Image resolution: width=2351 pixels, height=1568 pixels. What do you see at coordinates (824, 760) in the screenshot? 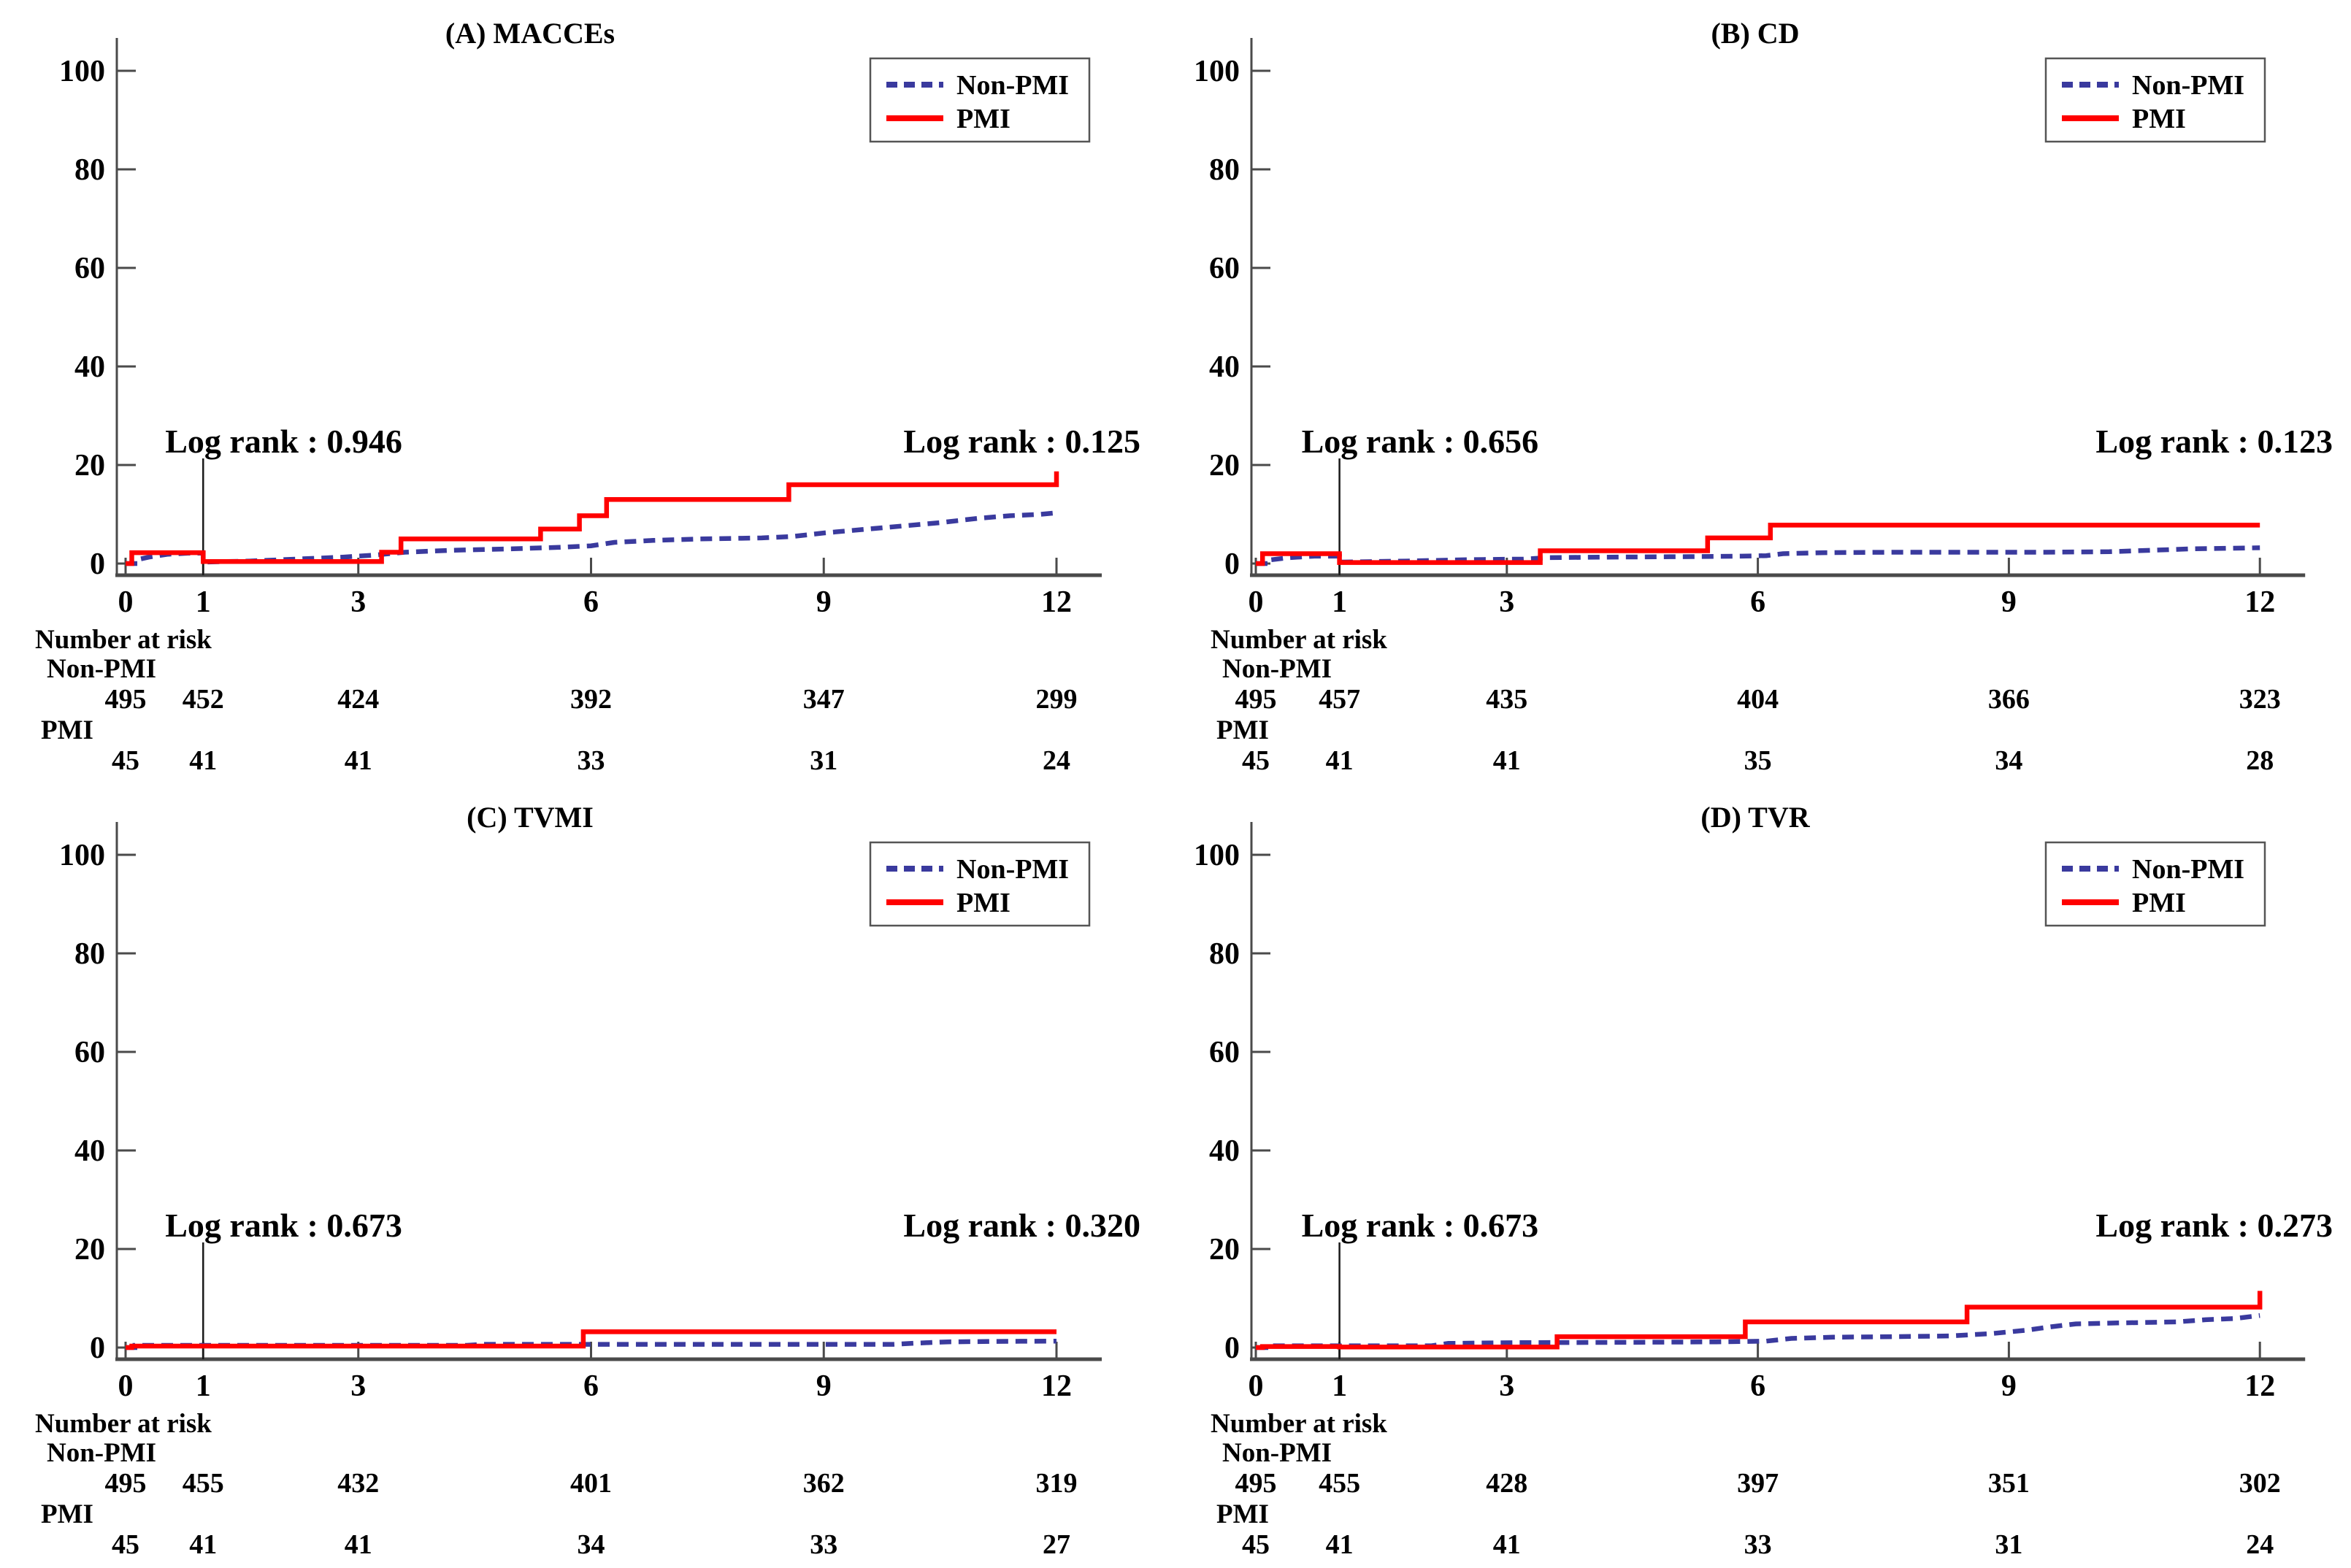
I see `risk-value-pmi: 31` at bounding box center [824, 760].